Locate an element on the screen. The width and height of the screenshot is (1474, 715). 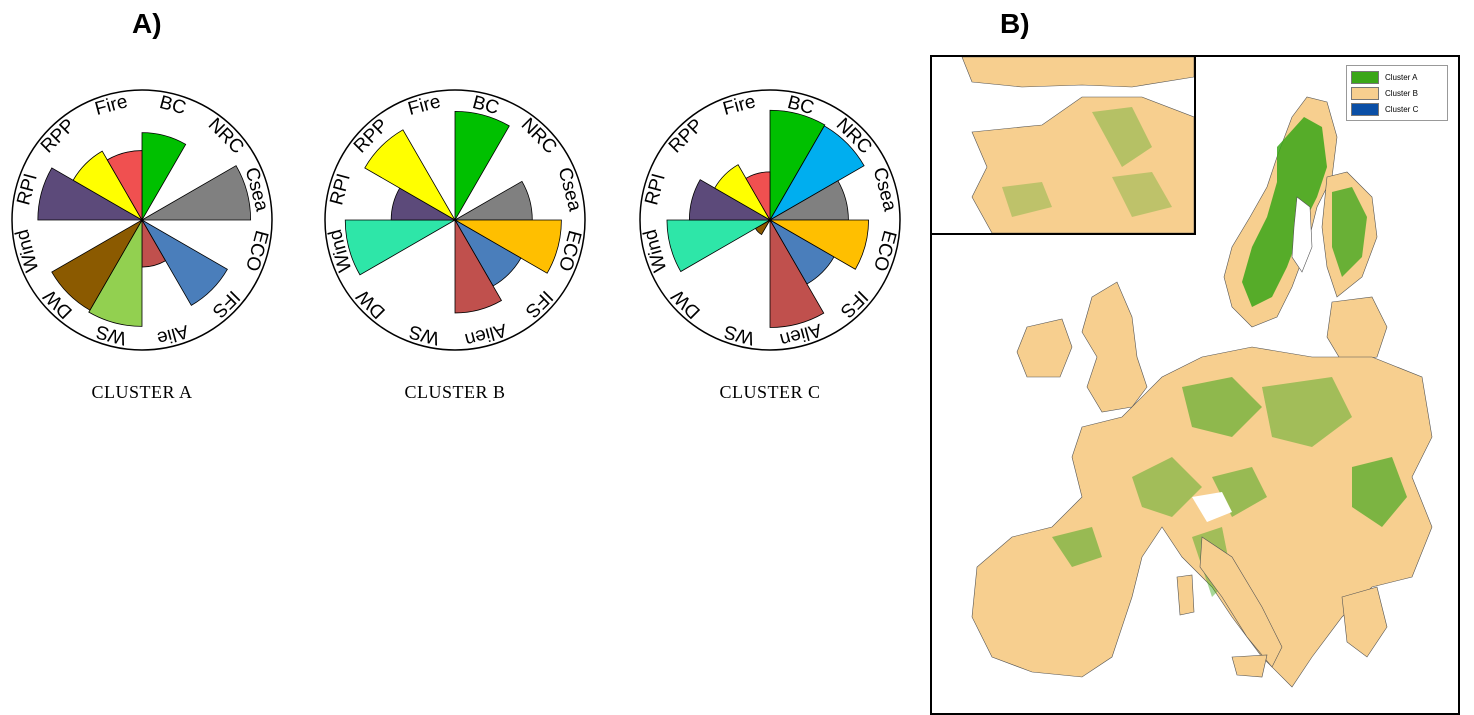
rose-chart-cluster-c: BC NRC Csea ECO IFS Alien WS DW Wind RPI RPP Fire is located at coordinates (770, 225).